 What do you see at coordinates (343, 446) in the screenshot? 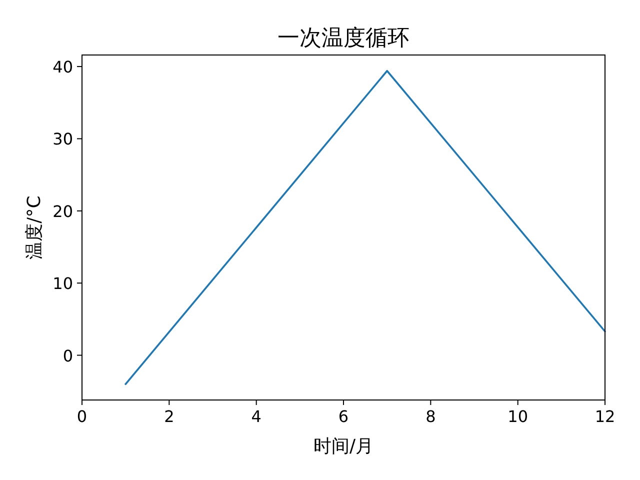
I see `x-axis-title: 时间/月` at bounding box center [343, 446].